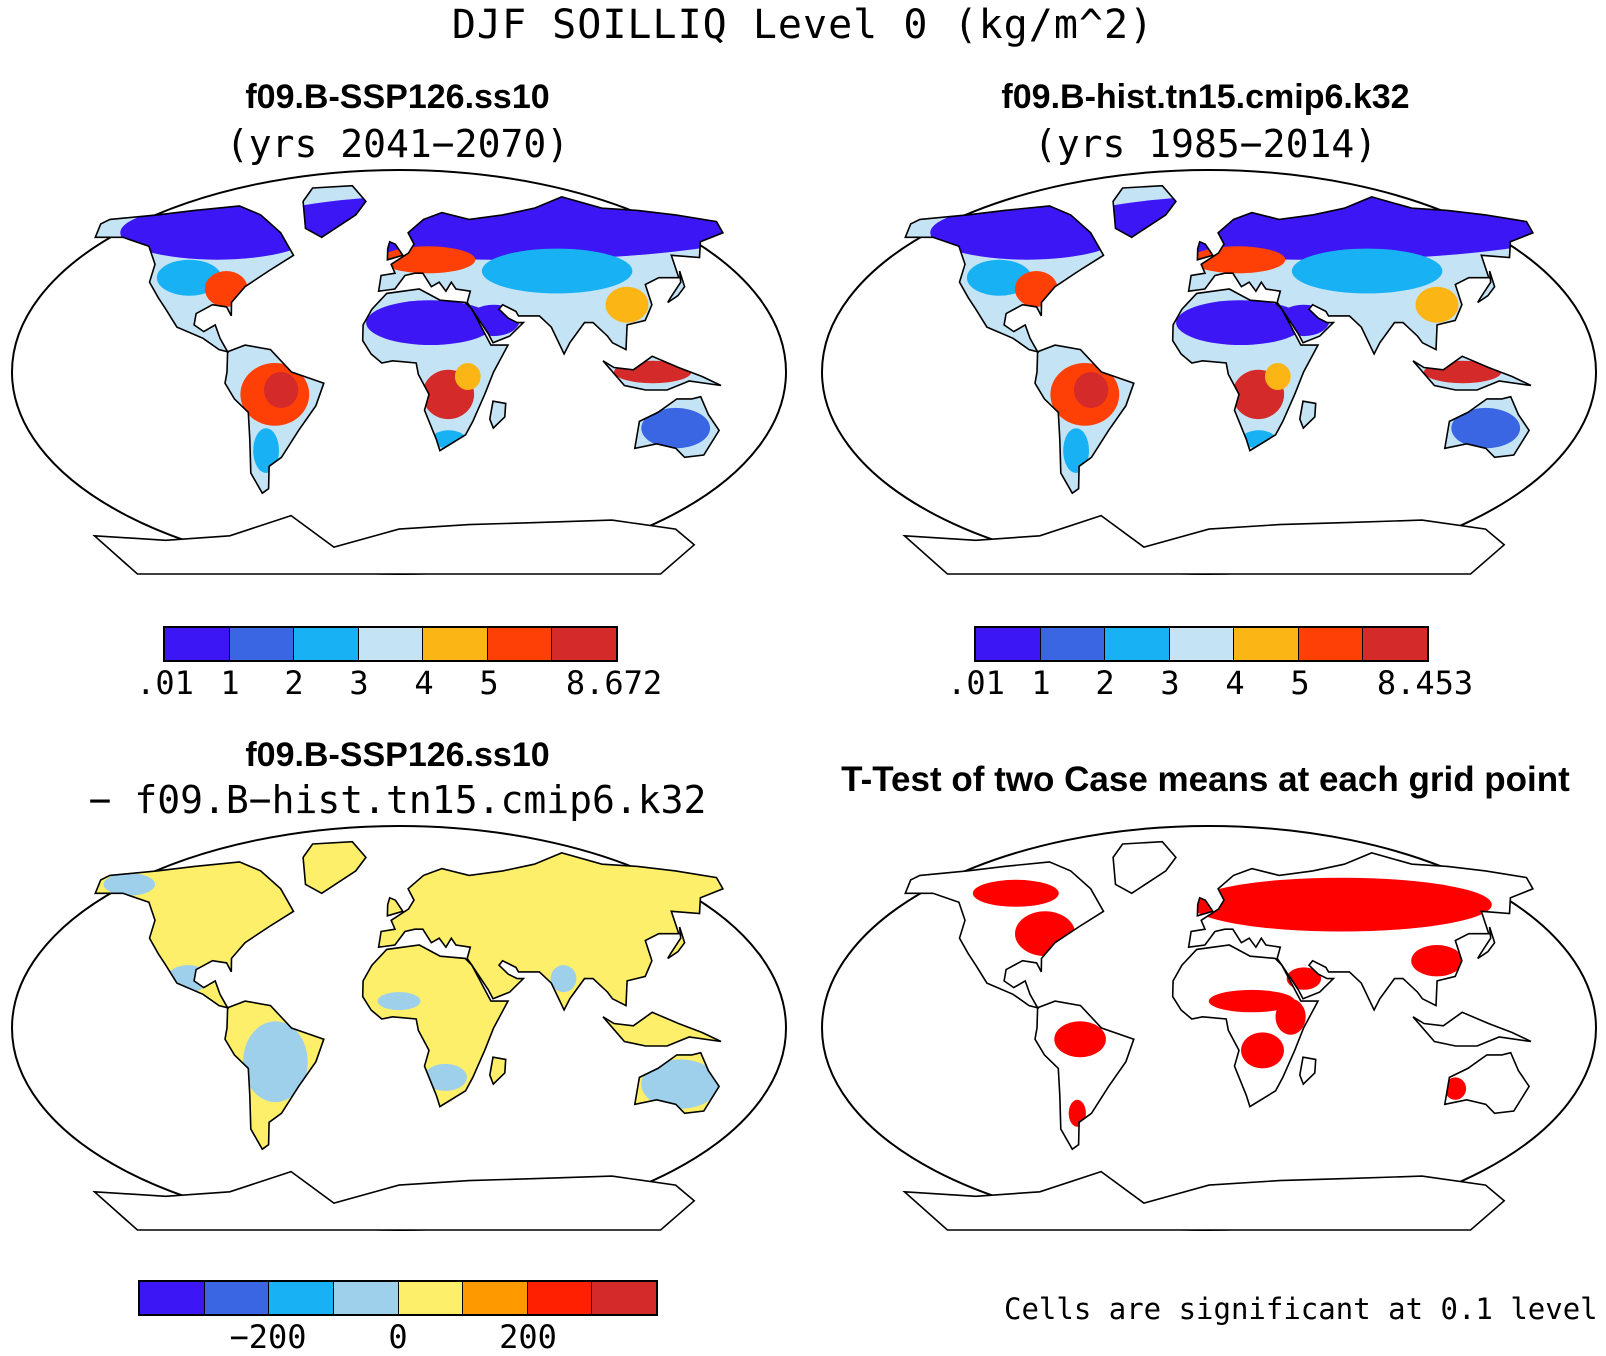 The image size is (1606, 1356). I want to click on case2-title: f09.B-hist.tn15.cmip6.k32, so click(1205, 97).